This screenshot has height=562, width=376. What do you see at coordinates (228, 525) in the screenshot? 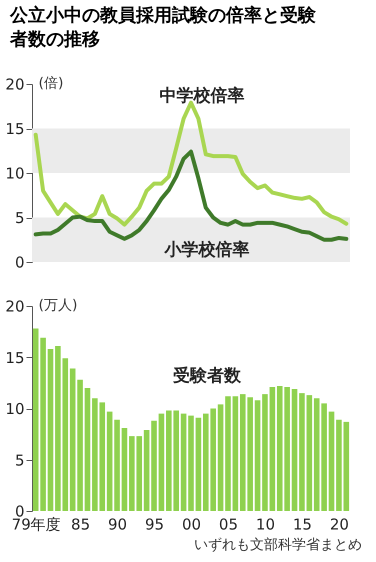
I see `x-tick-label: 05` at bounding box center [228, 525].